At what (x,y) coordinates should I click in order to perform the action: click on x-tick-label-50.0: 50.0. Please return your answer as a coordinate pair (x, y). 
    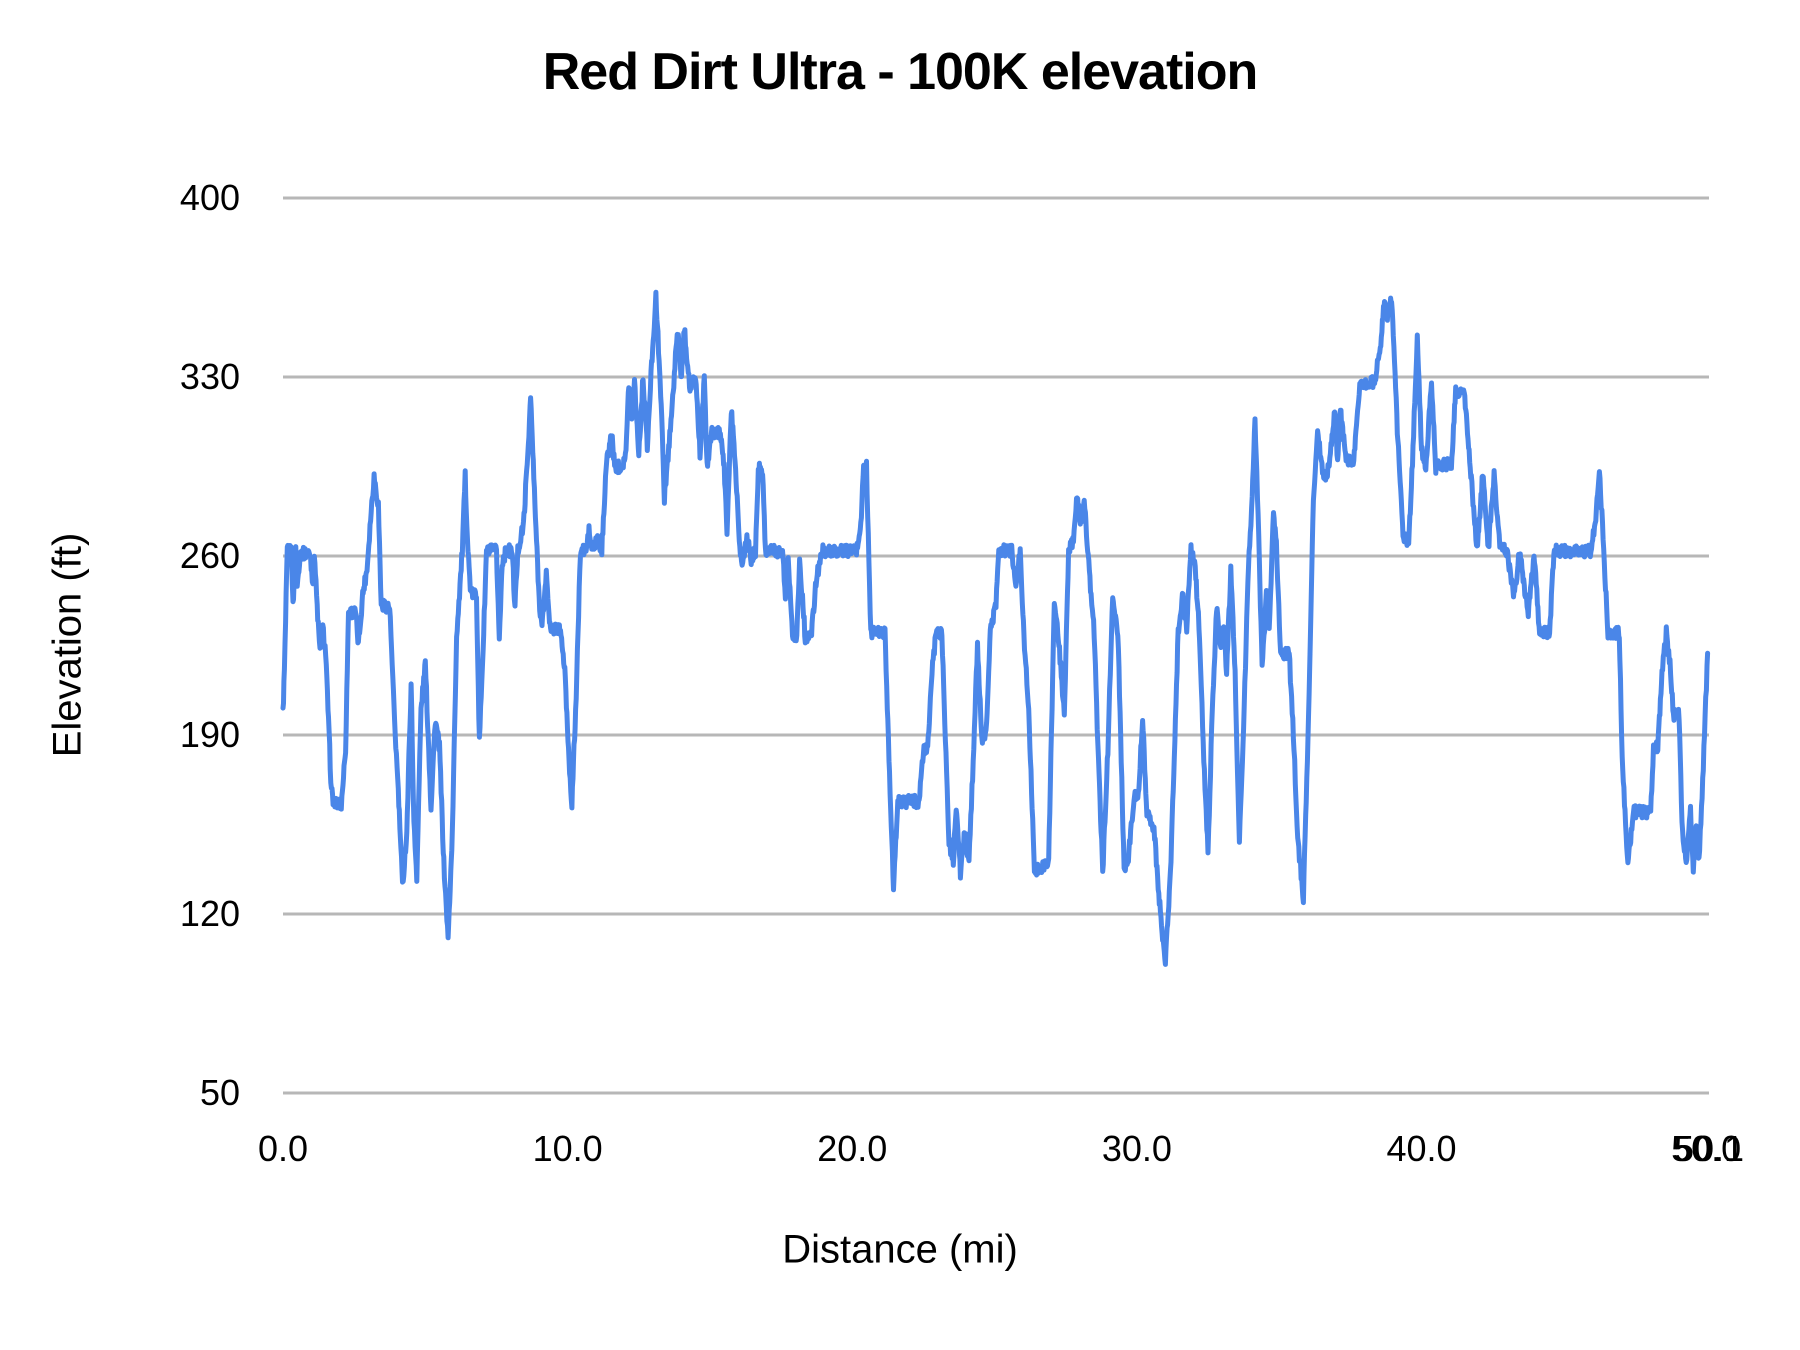
    Looking at the image, I should click on (1706, 1148).